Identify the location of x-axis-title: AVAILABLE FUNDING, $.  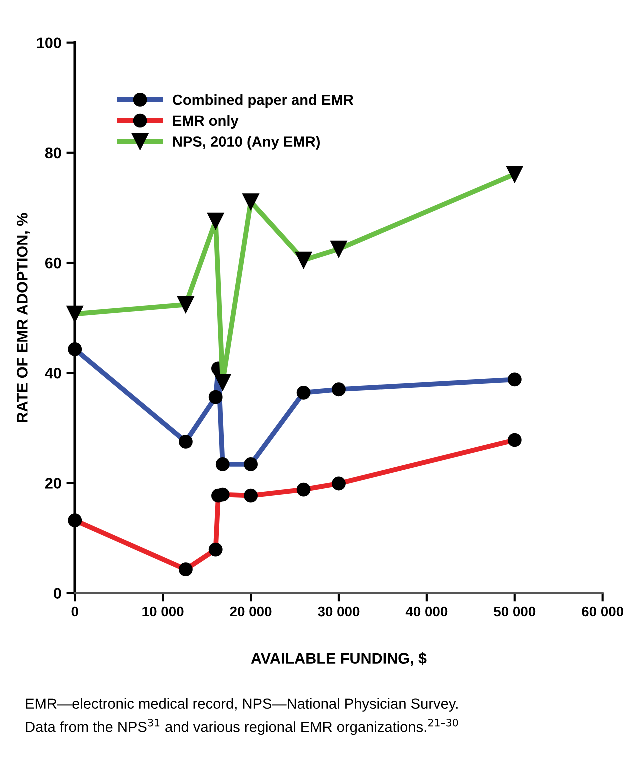
(339, 659).